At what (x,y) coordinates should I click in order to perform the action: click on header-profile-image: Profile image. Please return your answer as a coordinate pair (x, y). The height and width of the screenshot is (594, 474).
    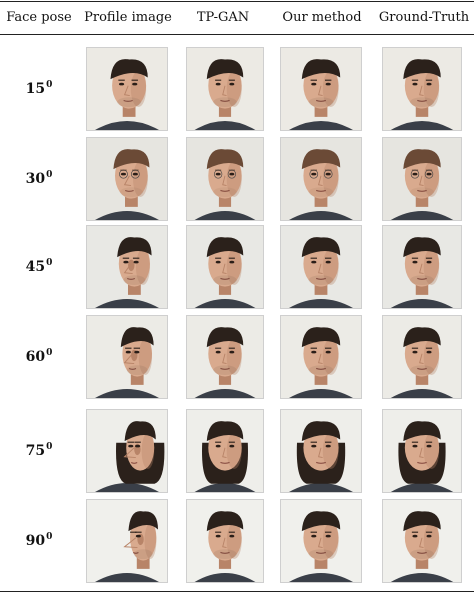
    Looking at the image, I should click on (128, 17).